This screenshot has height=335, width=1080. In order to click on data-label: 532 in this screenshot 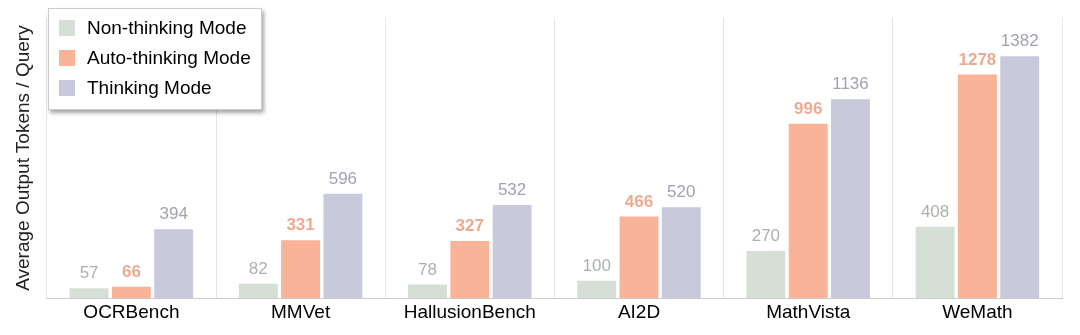, I will do `click(512, 190)`.